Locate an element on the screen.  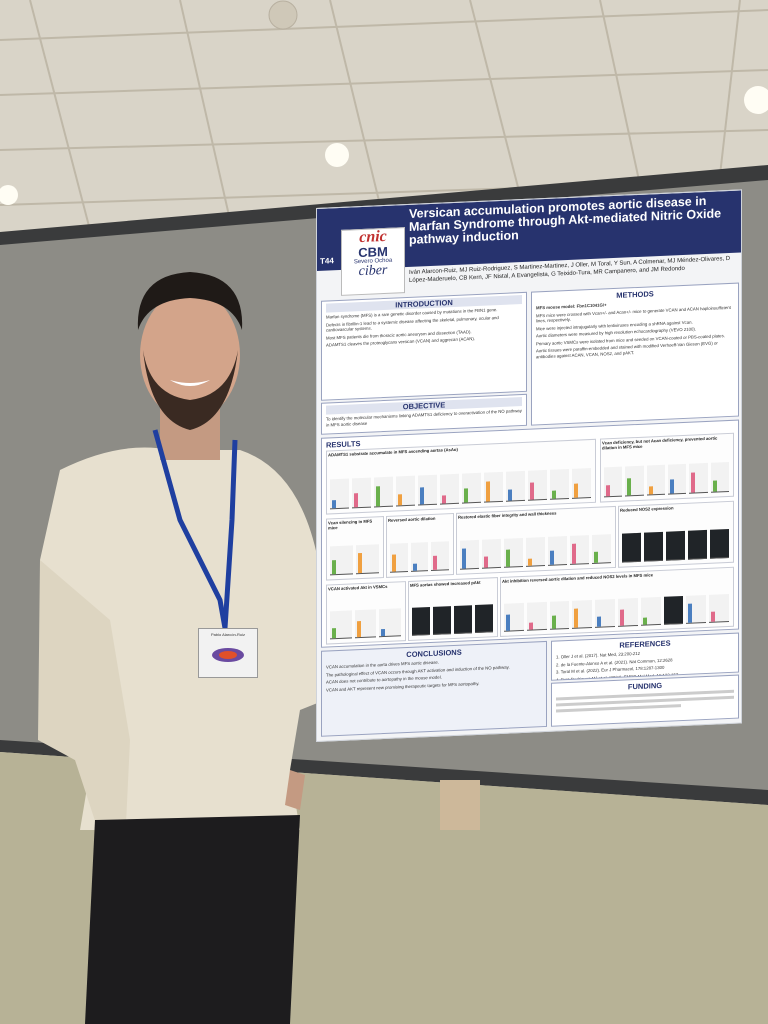
panel-caption: Reduced NOS2 expression is located at coordinates (647, 509).